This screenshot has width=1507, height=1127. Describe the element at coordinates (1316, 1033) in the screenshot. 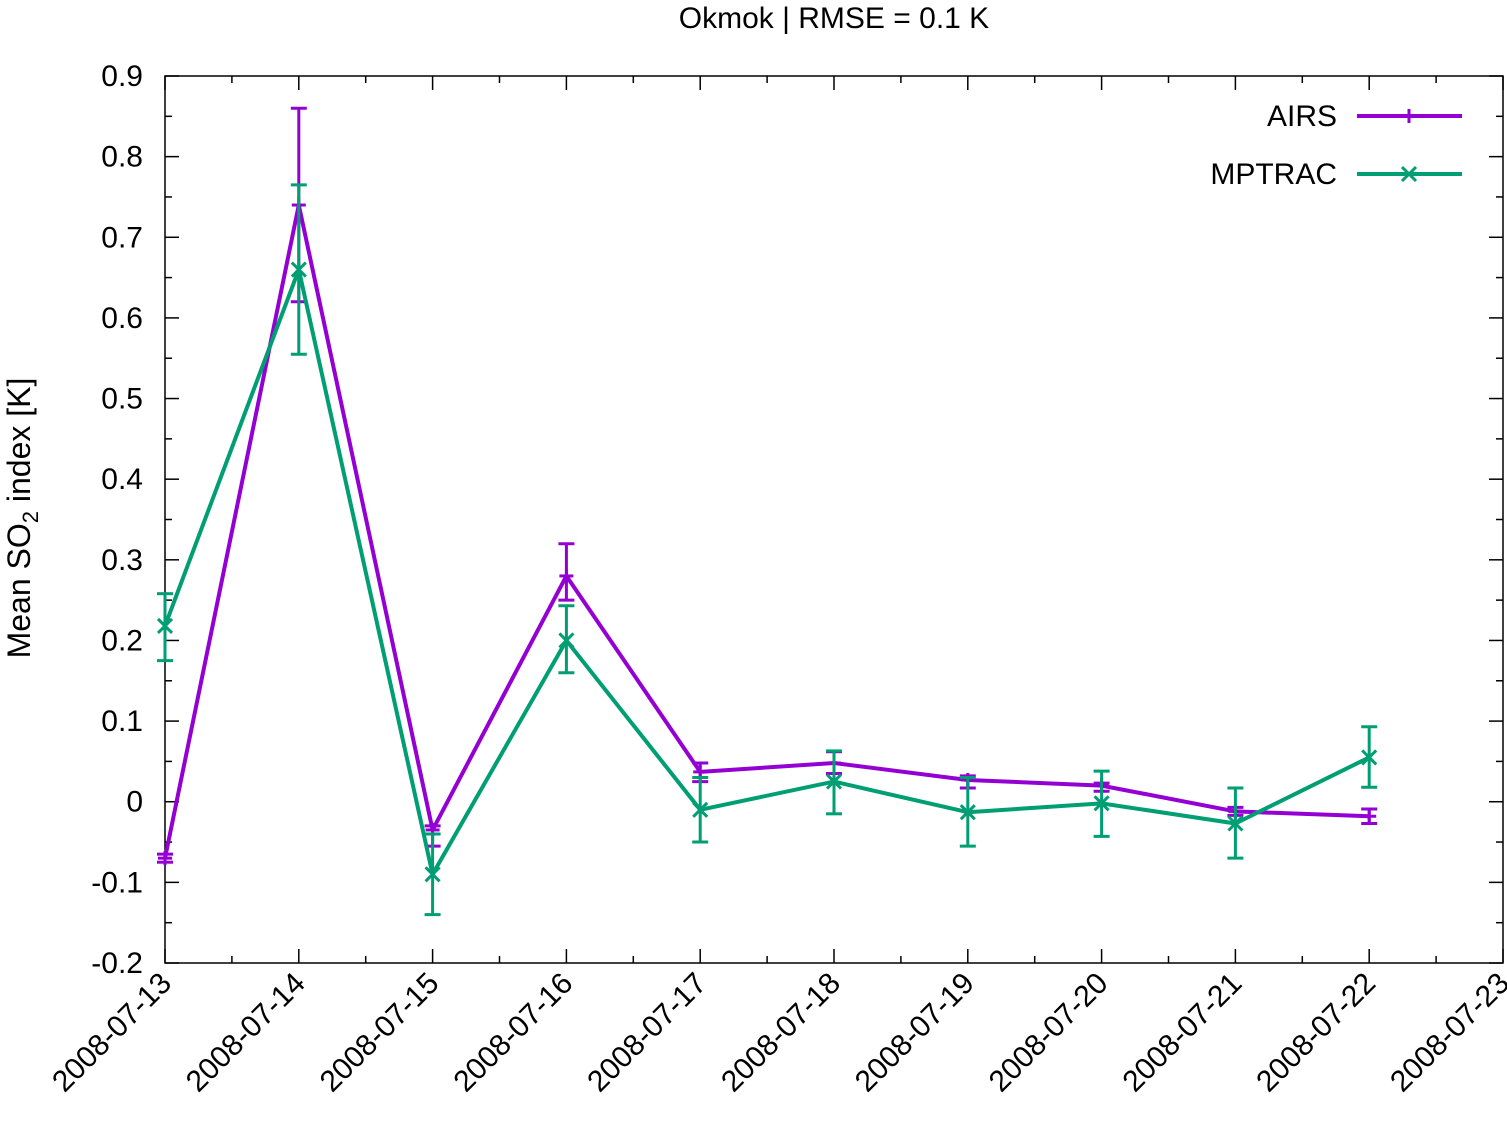

I see `x-tick-label: 2008-07-22` at that location.